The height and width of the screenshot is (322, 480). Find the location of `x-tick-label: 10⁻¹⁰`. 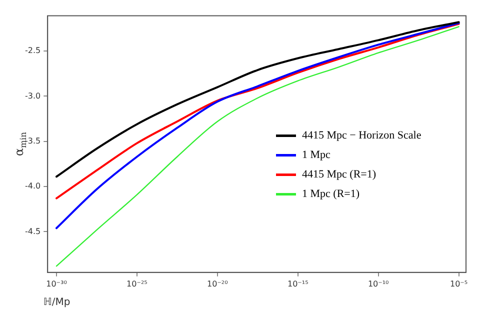

x-tick-label: 10⁻¹⁰ is located at coordinates (378, 283).